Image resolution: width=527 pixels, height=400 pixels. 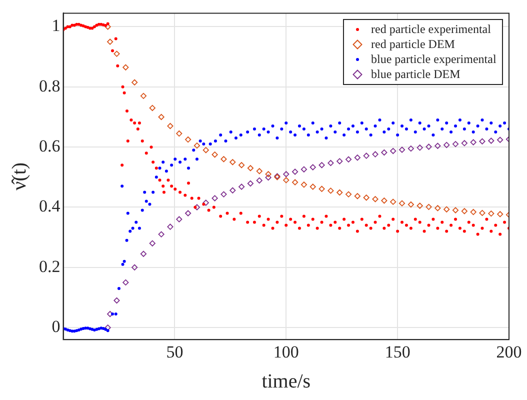 What do you see at coordinates (49, 86) in the screenshot?
I see `y-tick-label: 0.8` at bounding box center [49, 86].